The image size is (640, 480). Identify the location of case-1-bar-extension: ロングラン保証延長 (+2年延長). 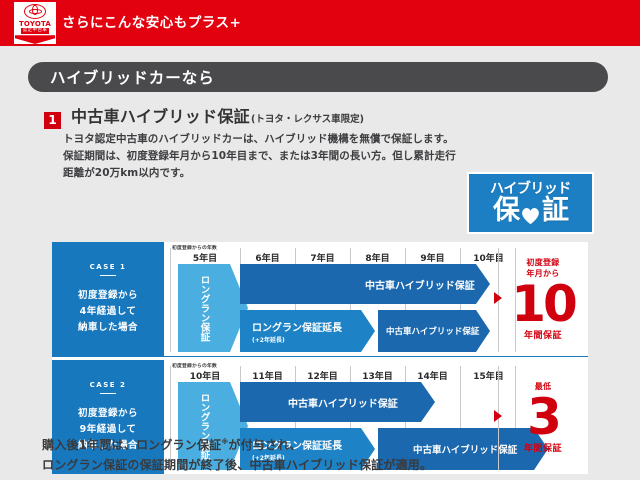
(307, 331).